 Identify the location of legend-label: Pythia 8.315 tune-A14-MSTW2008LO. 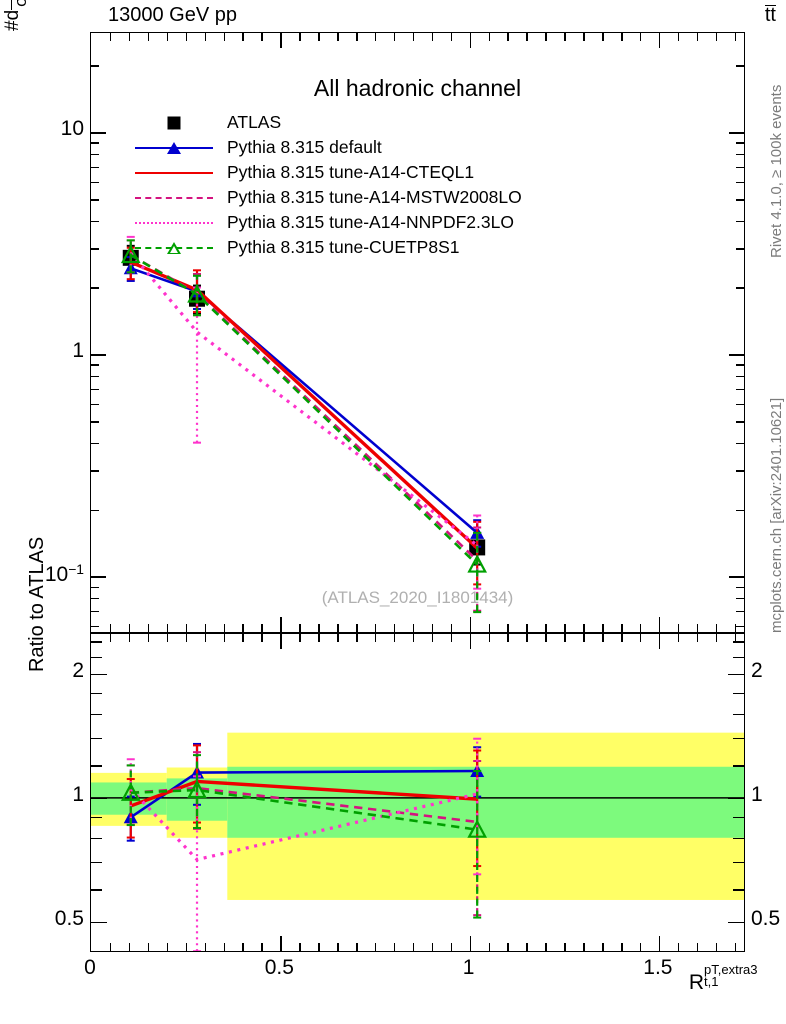
(374, 197).